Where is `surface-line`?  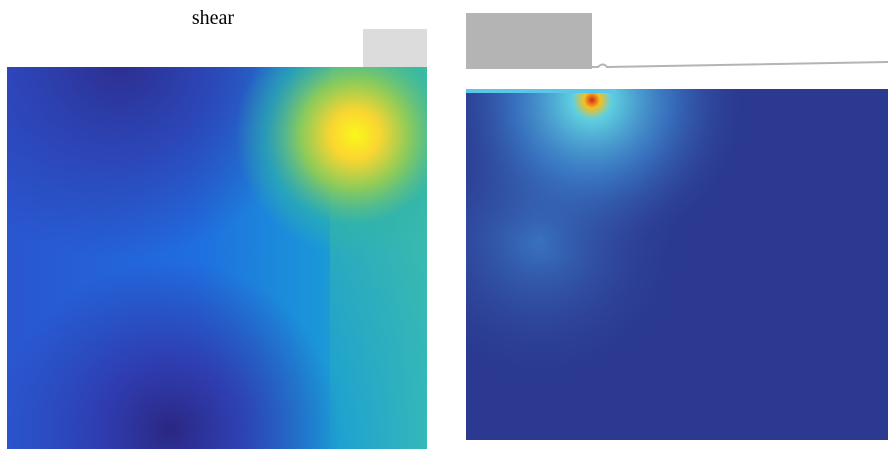
surface-line is located at coordinates (740, 65).